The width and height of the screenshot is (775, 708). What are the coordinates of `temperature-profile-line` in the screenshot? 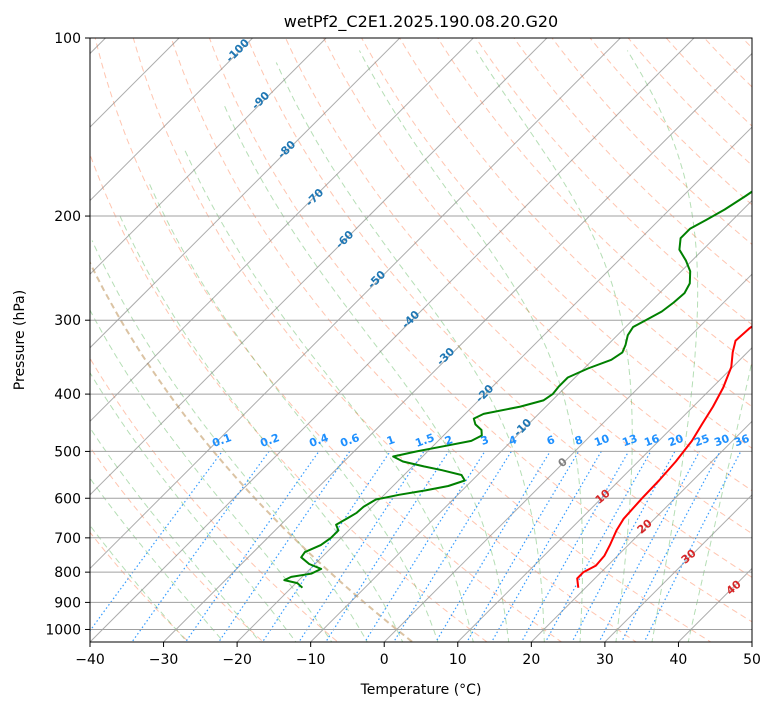 It's located at (664, 456).